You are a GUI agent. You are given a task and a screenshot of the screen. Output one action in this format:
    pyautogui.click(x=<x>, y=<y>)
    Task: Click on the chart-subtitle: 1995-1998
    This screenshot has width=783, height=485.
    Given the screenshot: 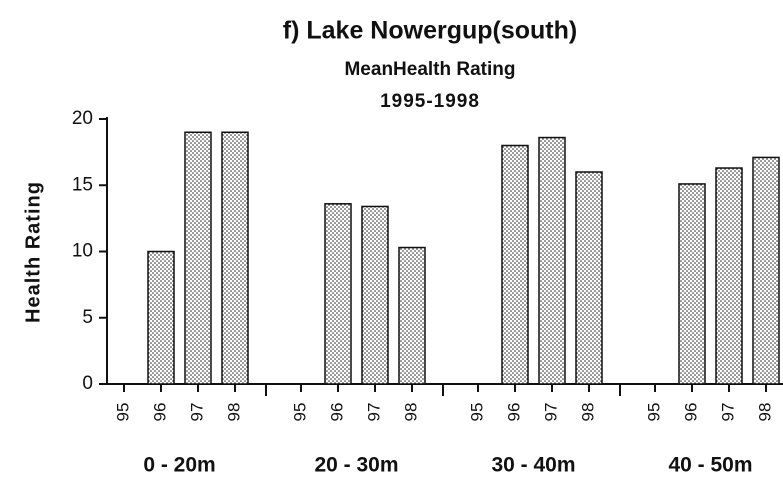 What is the action you would take?
    pyautogui.click(x=430, y=101)
    